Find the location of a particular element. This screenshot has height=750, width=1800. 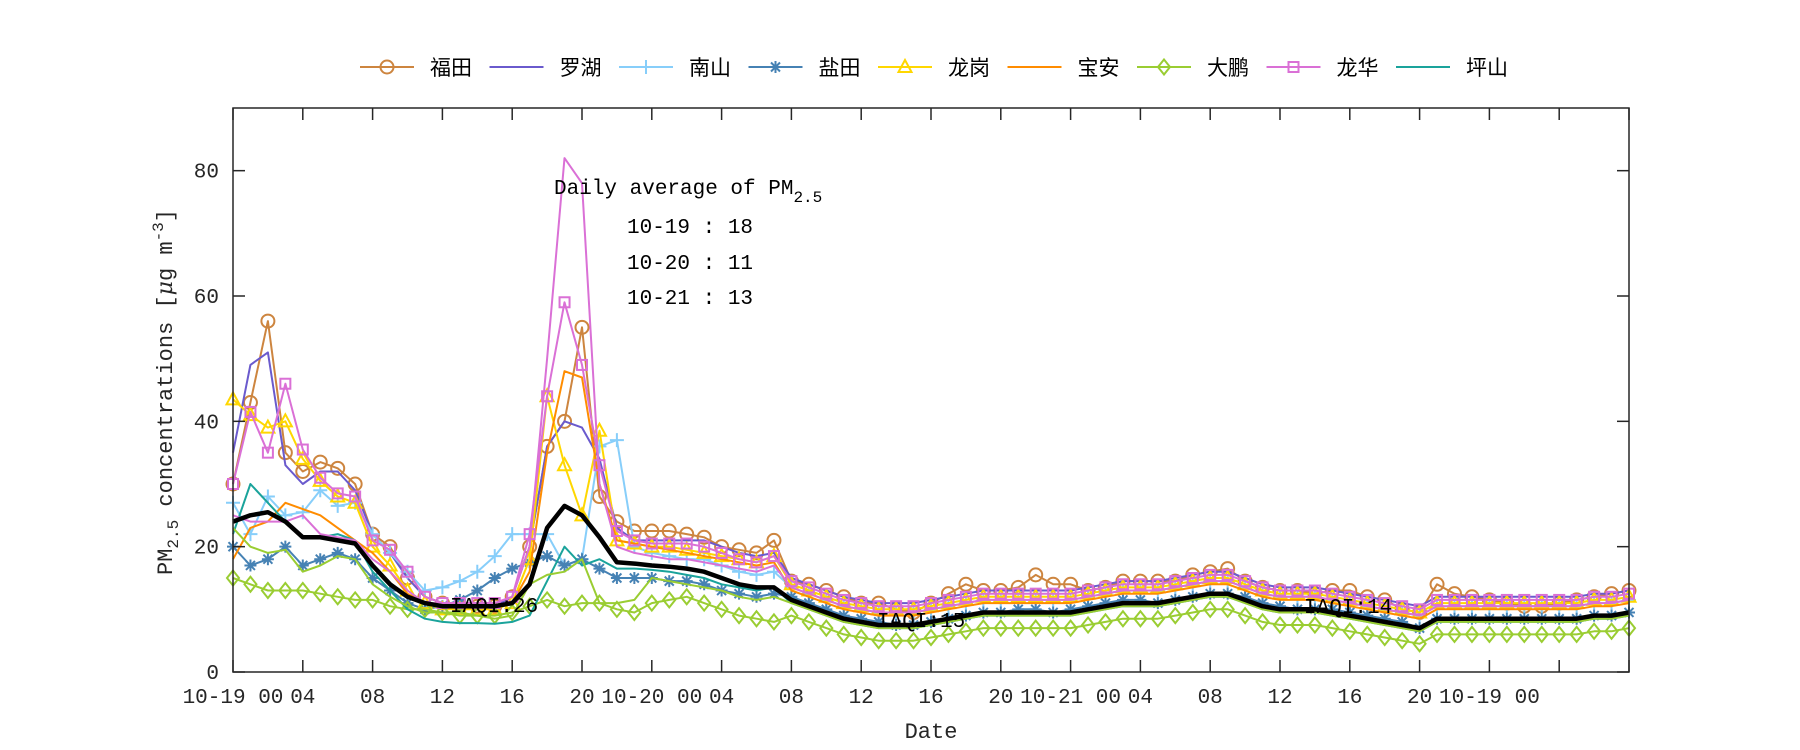

legend-marker-triangle-icon is located at coordinates (905, 65).